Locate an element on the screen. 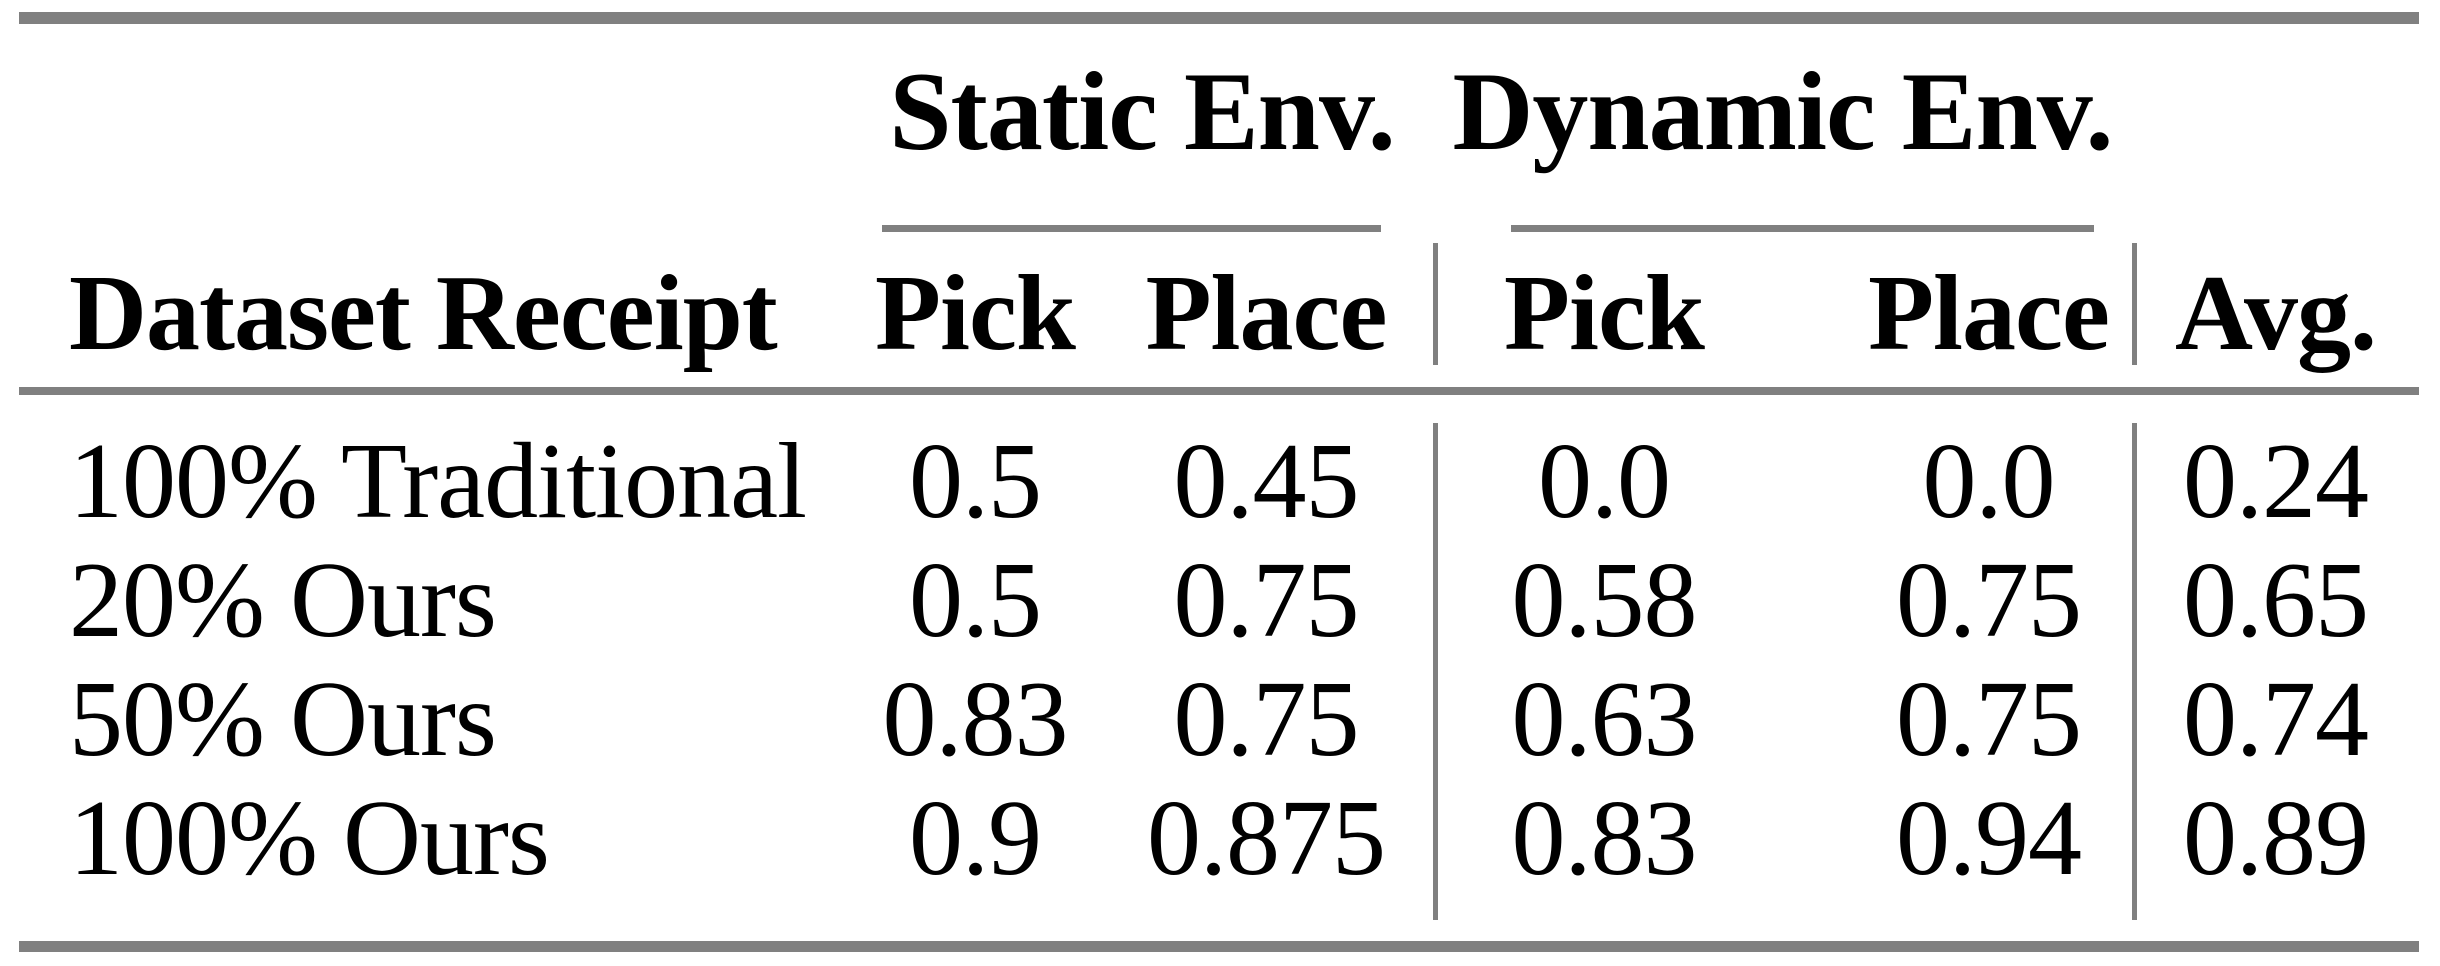 The width and height of the screenshot is (2440, 966). cell-value: 0.58 is located at coordinates (1604, 600).